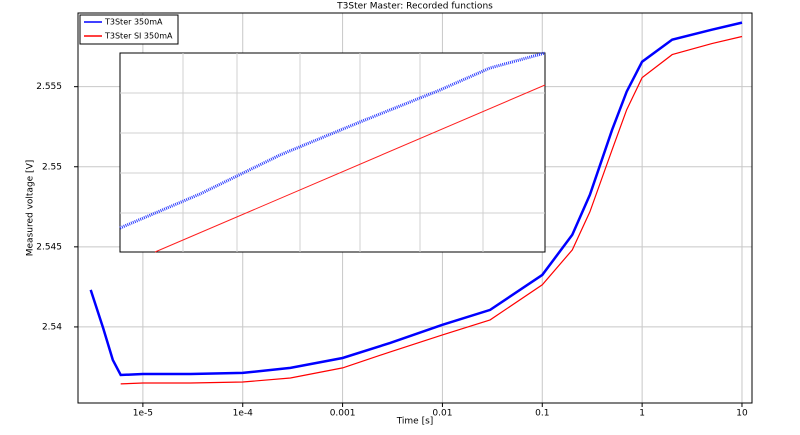 This screenshot has width=800, height=435. What do you see at coordinates (143, 414) in the screenshot?
I see `x-tick-label: 1e-5` at bounding box center [143, 414].